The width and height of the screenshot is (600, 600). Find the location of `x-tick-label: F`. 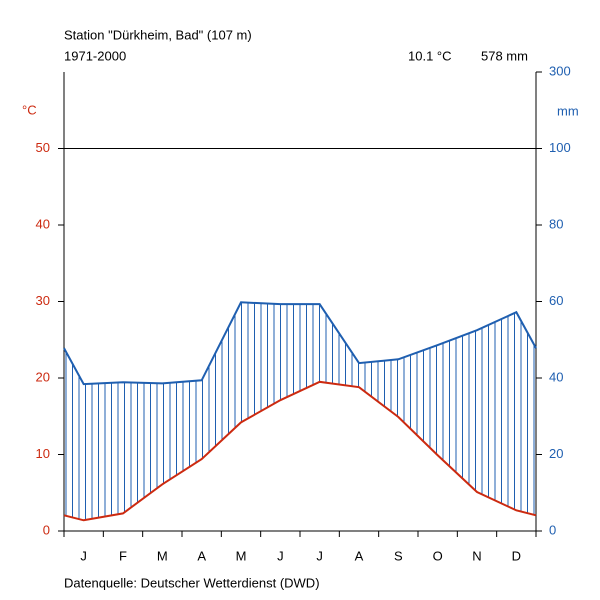

x-tick-label: F is located at coordinates (123, 555).